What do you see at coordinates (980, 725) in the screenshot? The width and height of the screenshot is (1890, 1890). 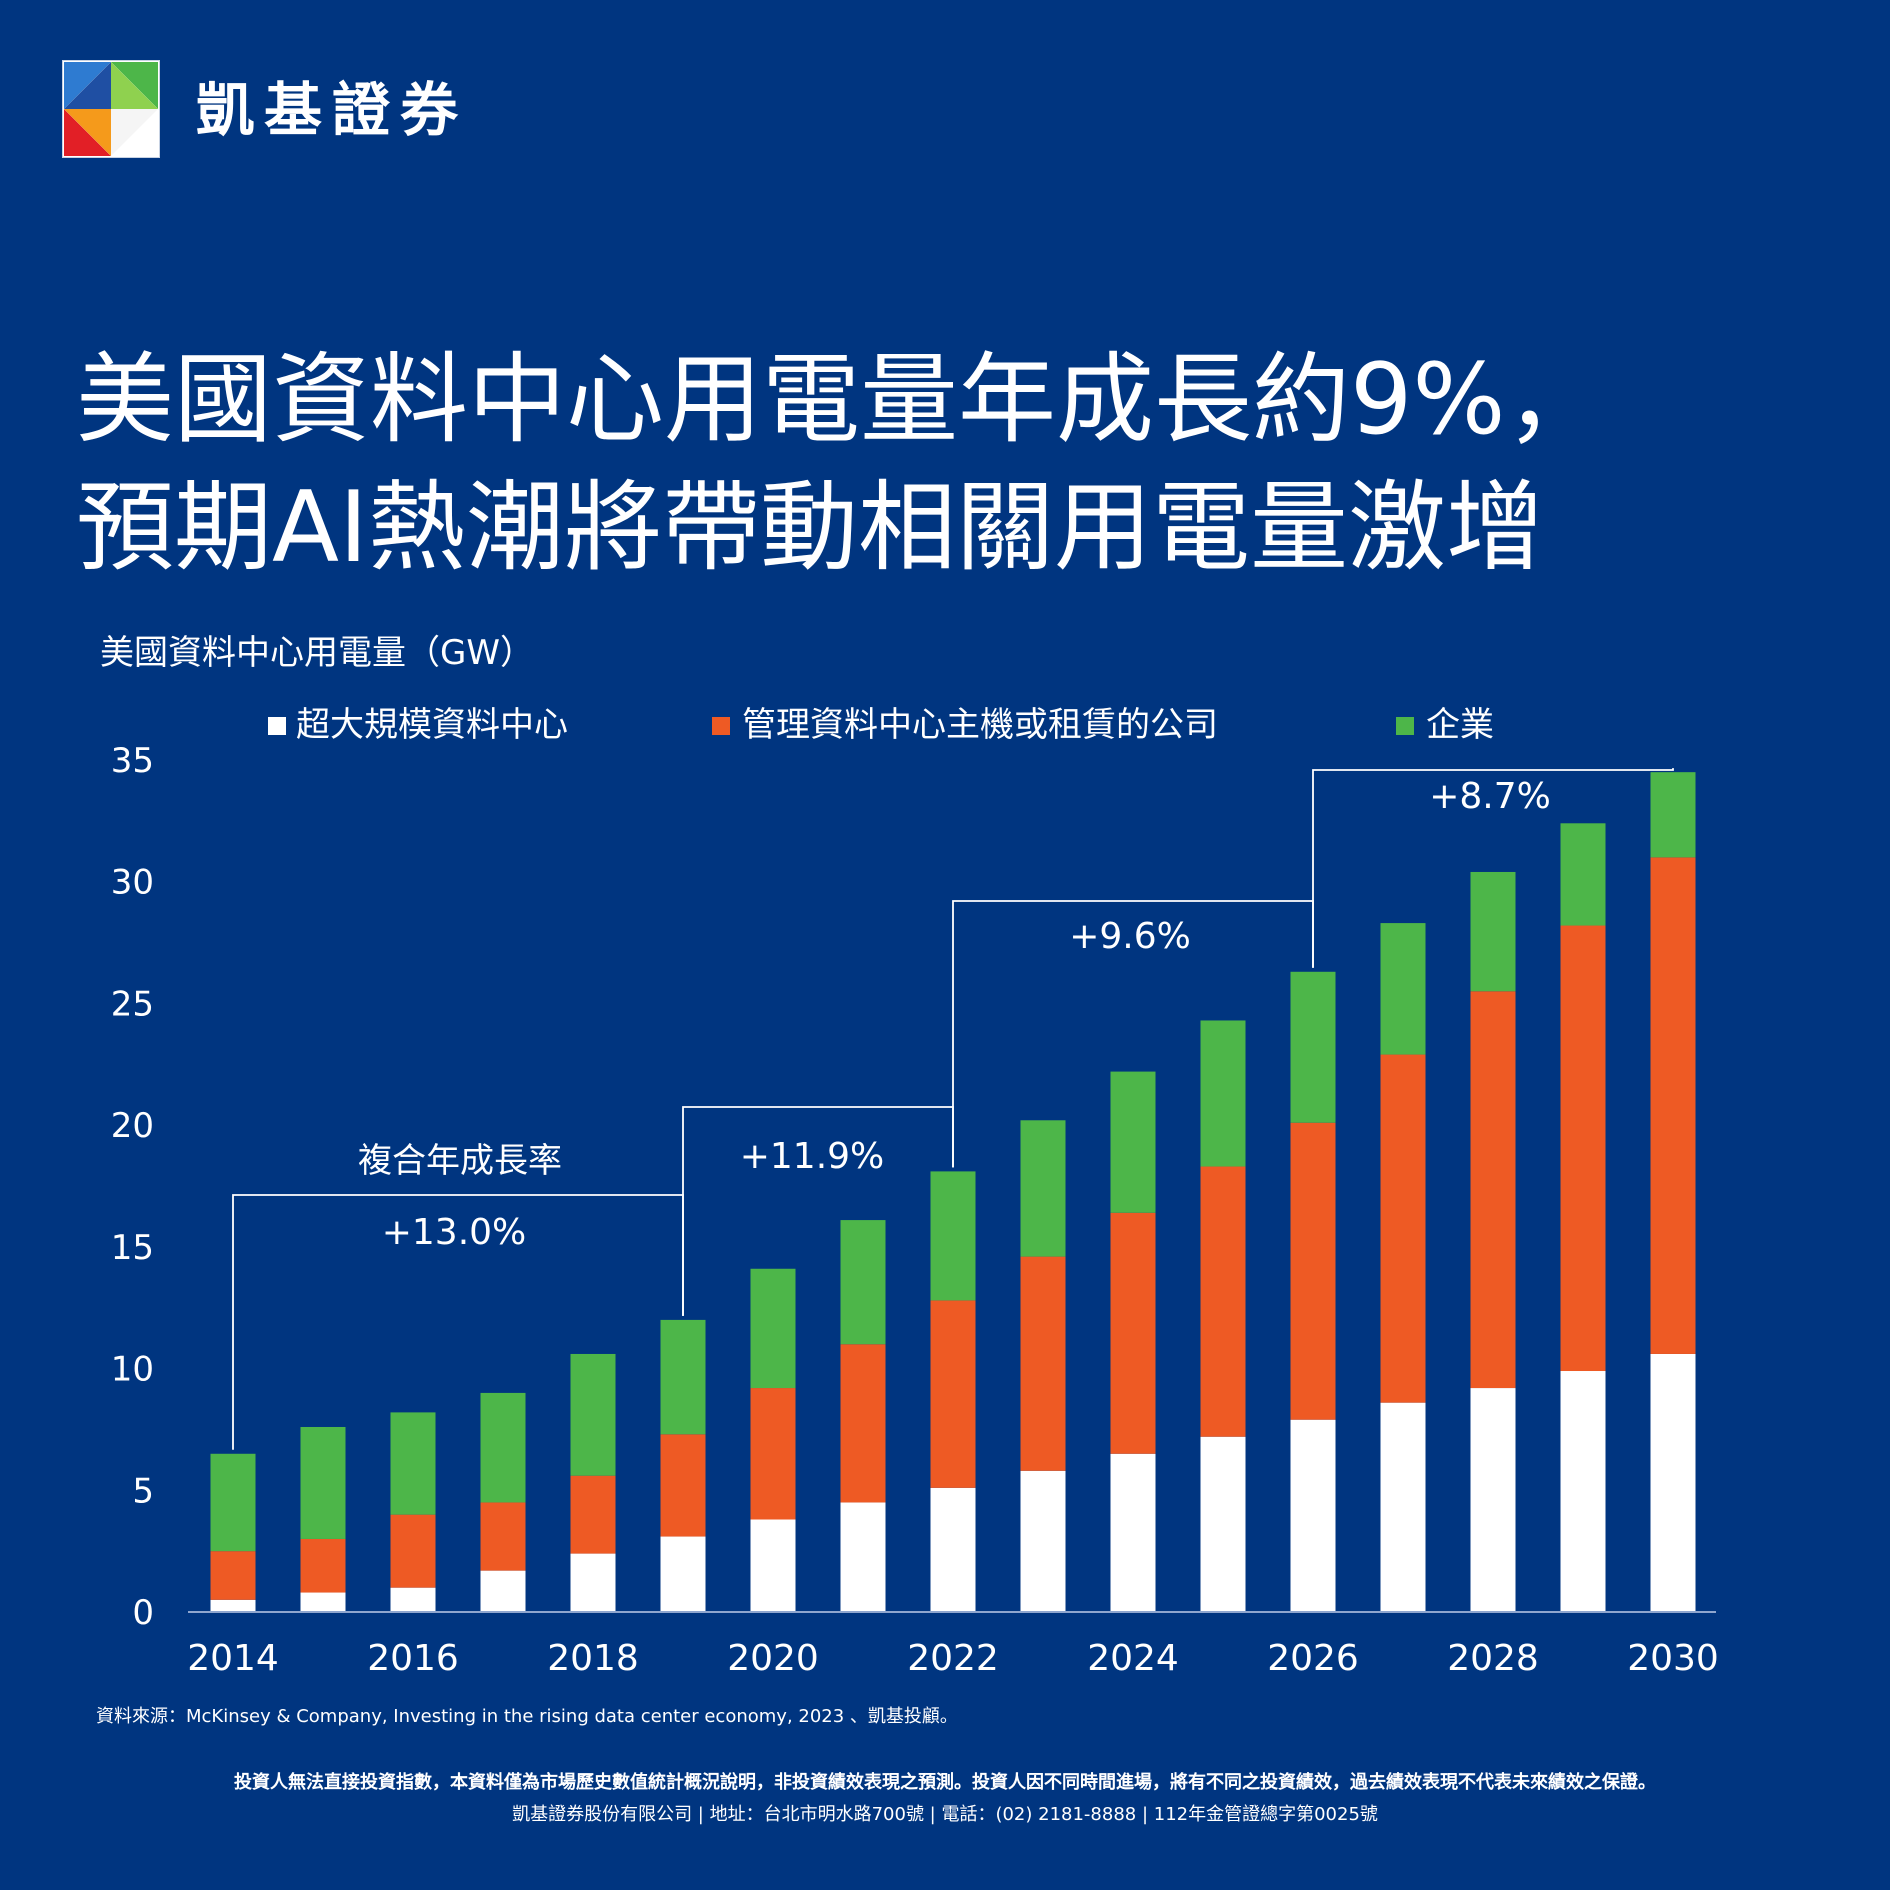 I see `legend-label-colocation: 管理資料中心主機或租賃的公司` at bounding box center [980, 725].